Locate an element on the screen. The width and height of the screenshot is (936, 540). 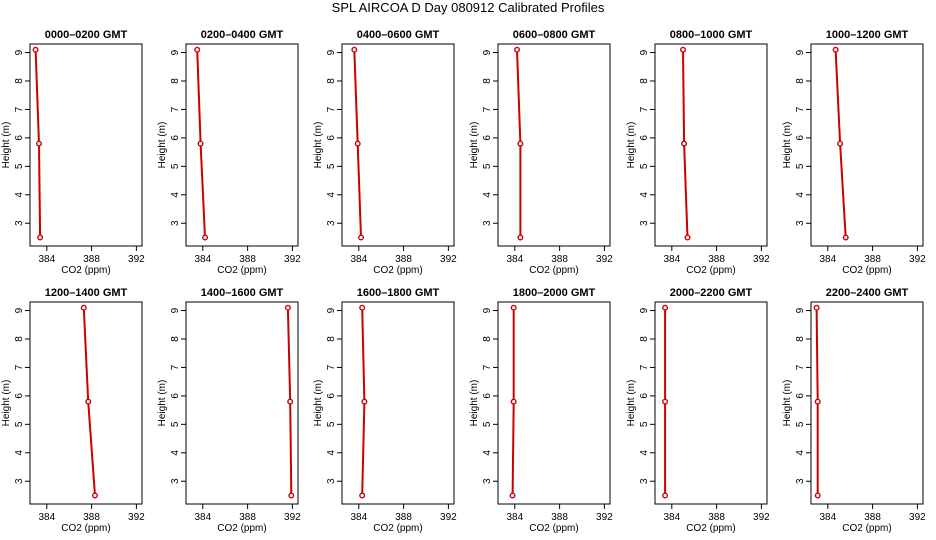
panel-title: 1000–1200 GMT is located at coordinates (867, 35).